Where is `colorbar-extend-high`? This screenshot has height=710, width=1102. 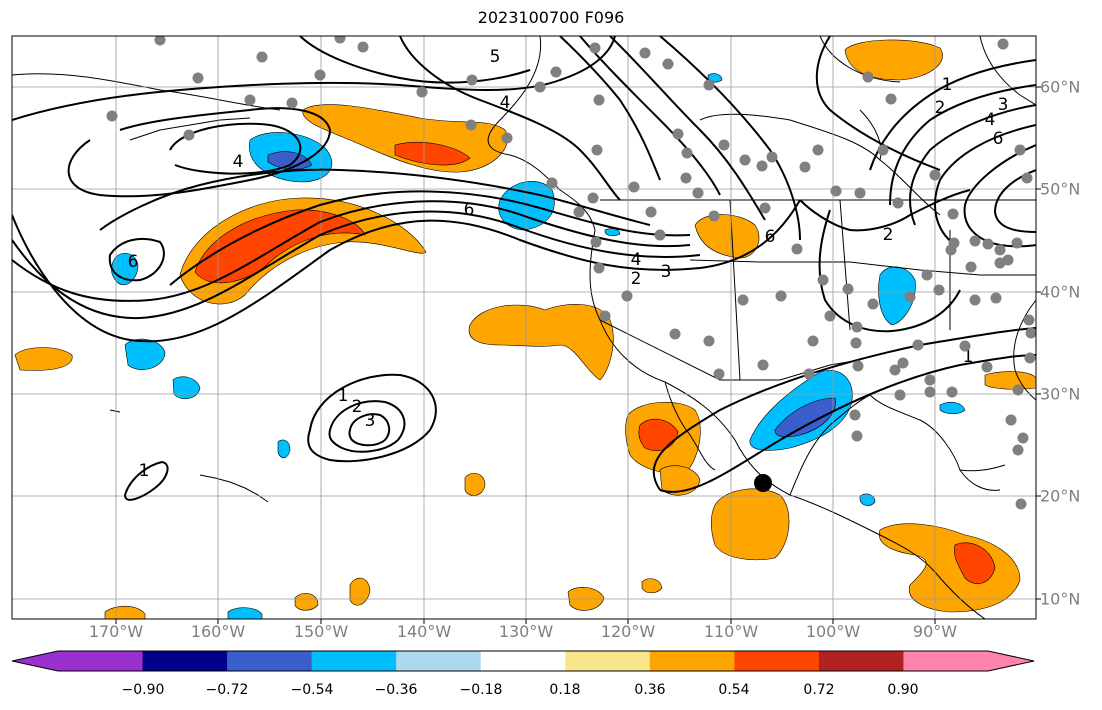 colorbar-extend-high is located at coordinates (1011, 661).